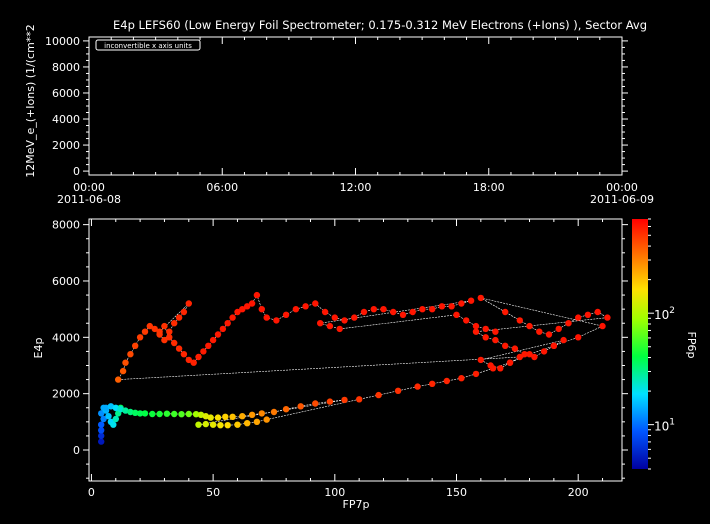 The width and height of the screenshot is (710, 524). What do you see at coordinates (66, 67) in the screenshot?
I see `top-ytick-label: 8000` at bounding box center [66, 67].